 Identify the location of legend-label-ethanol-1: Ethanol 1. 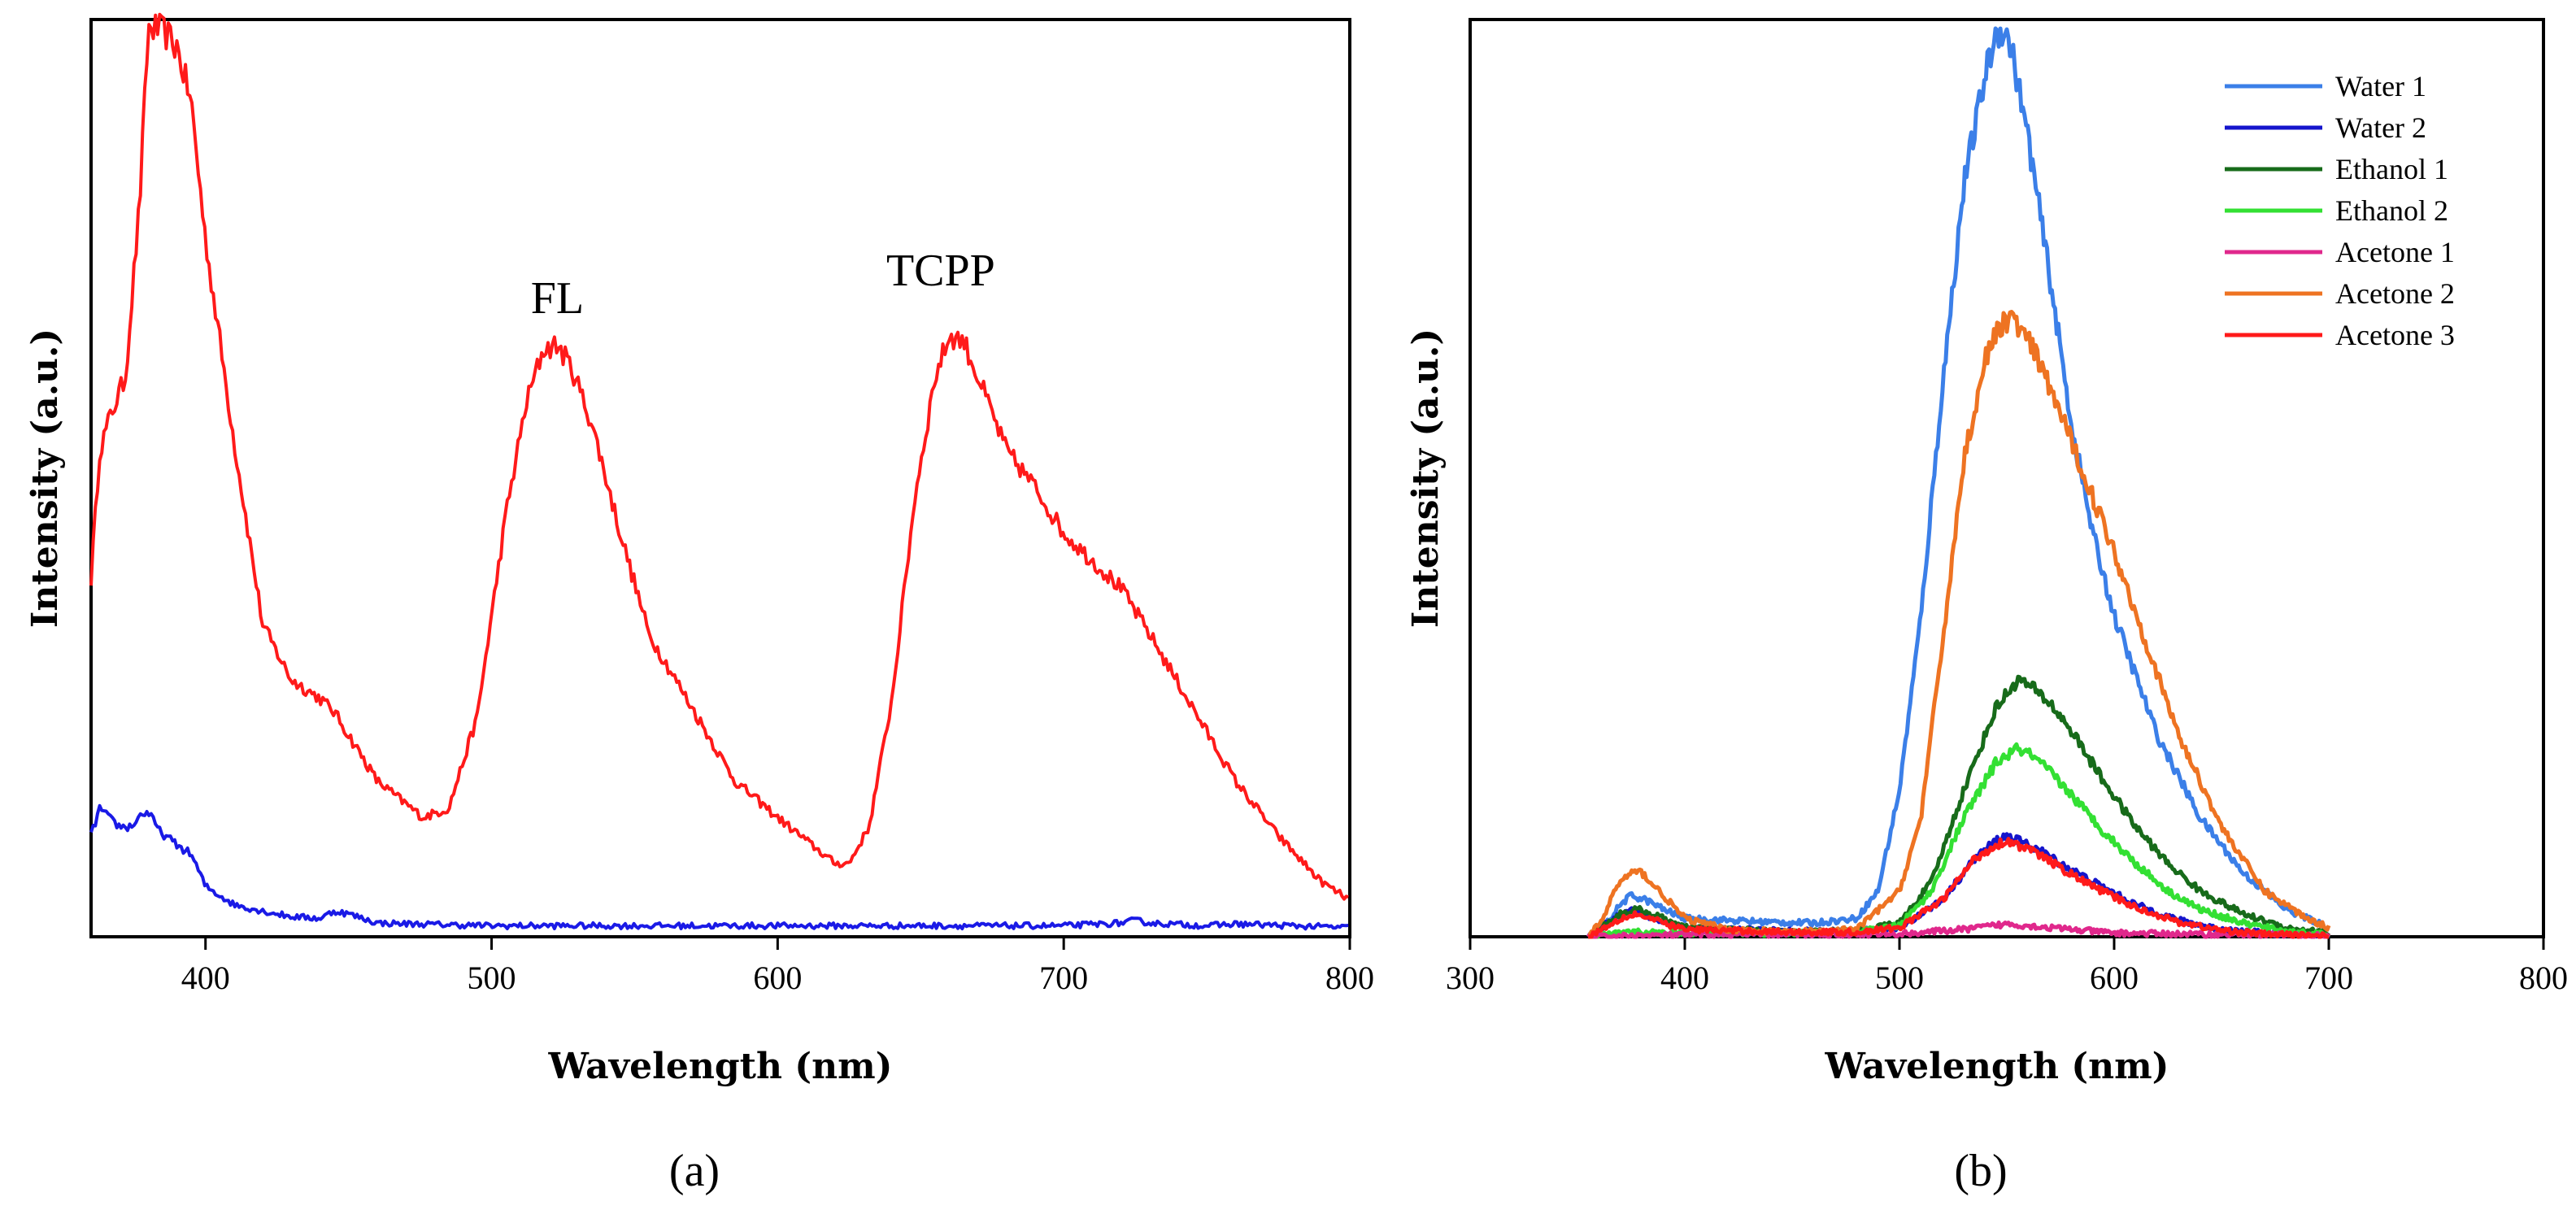
(2392, 169).